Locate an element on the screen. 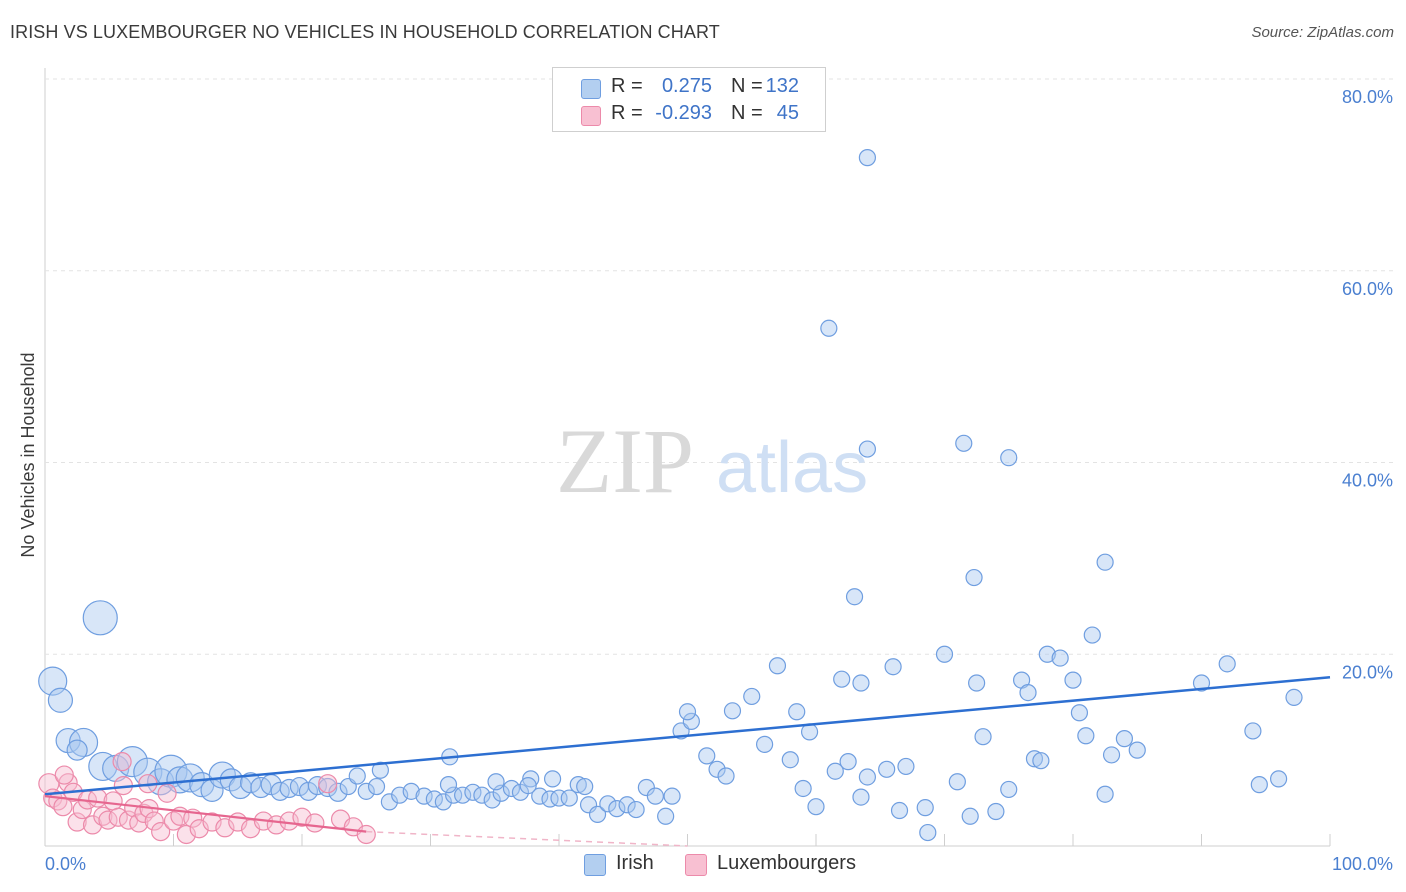  legend-lux-n: 45 is located at coordinates (787, 113).